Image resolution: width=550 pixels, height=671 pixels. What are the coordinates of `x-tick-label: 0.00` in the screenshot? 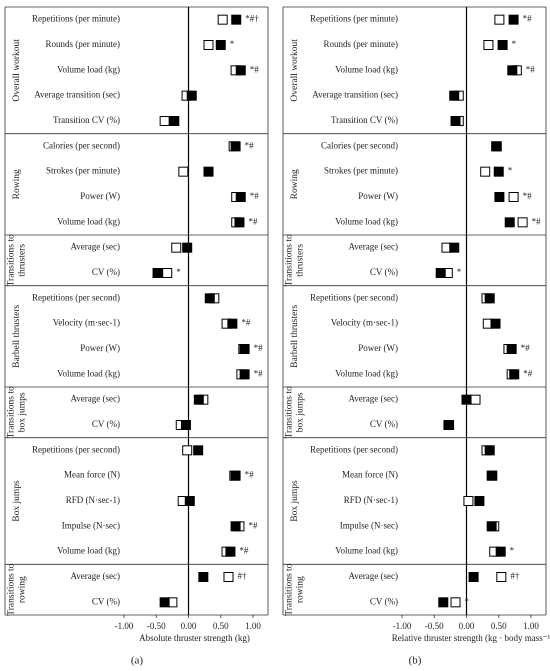 It's located at (467, 626).